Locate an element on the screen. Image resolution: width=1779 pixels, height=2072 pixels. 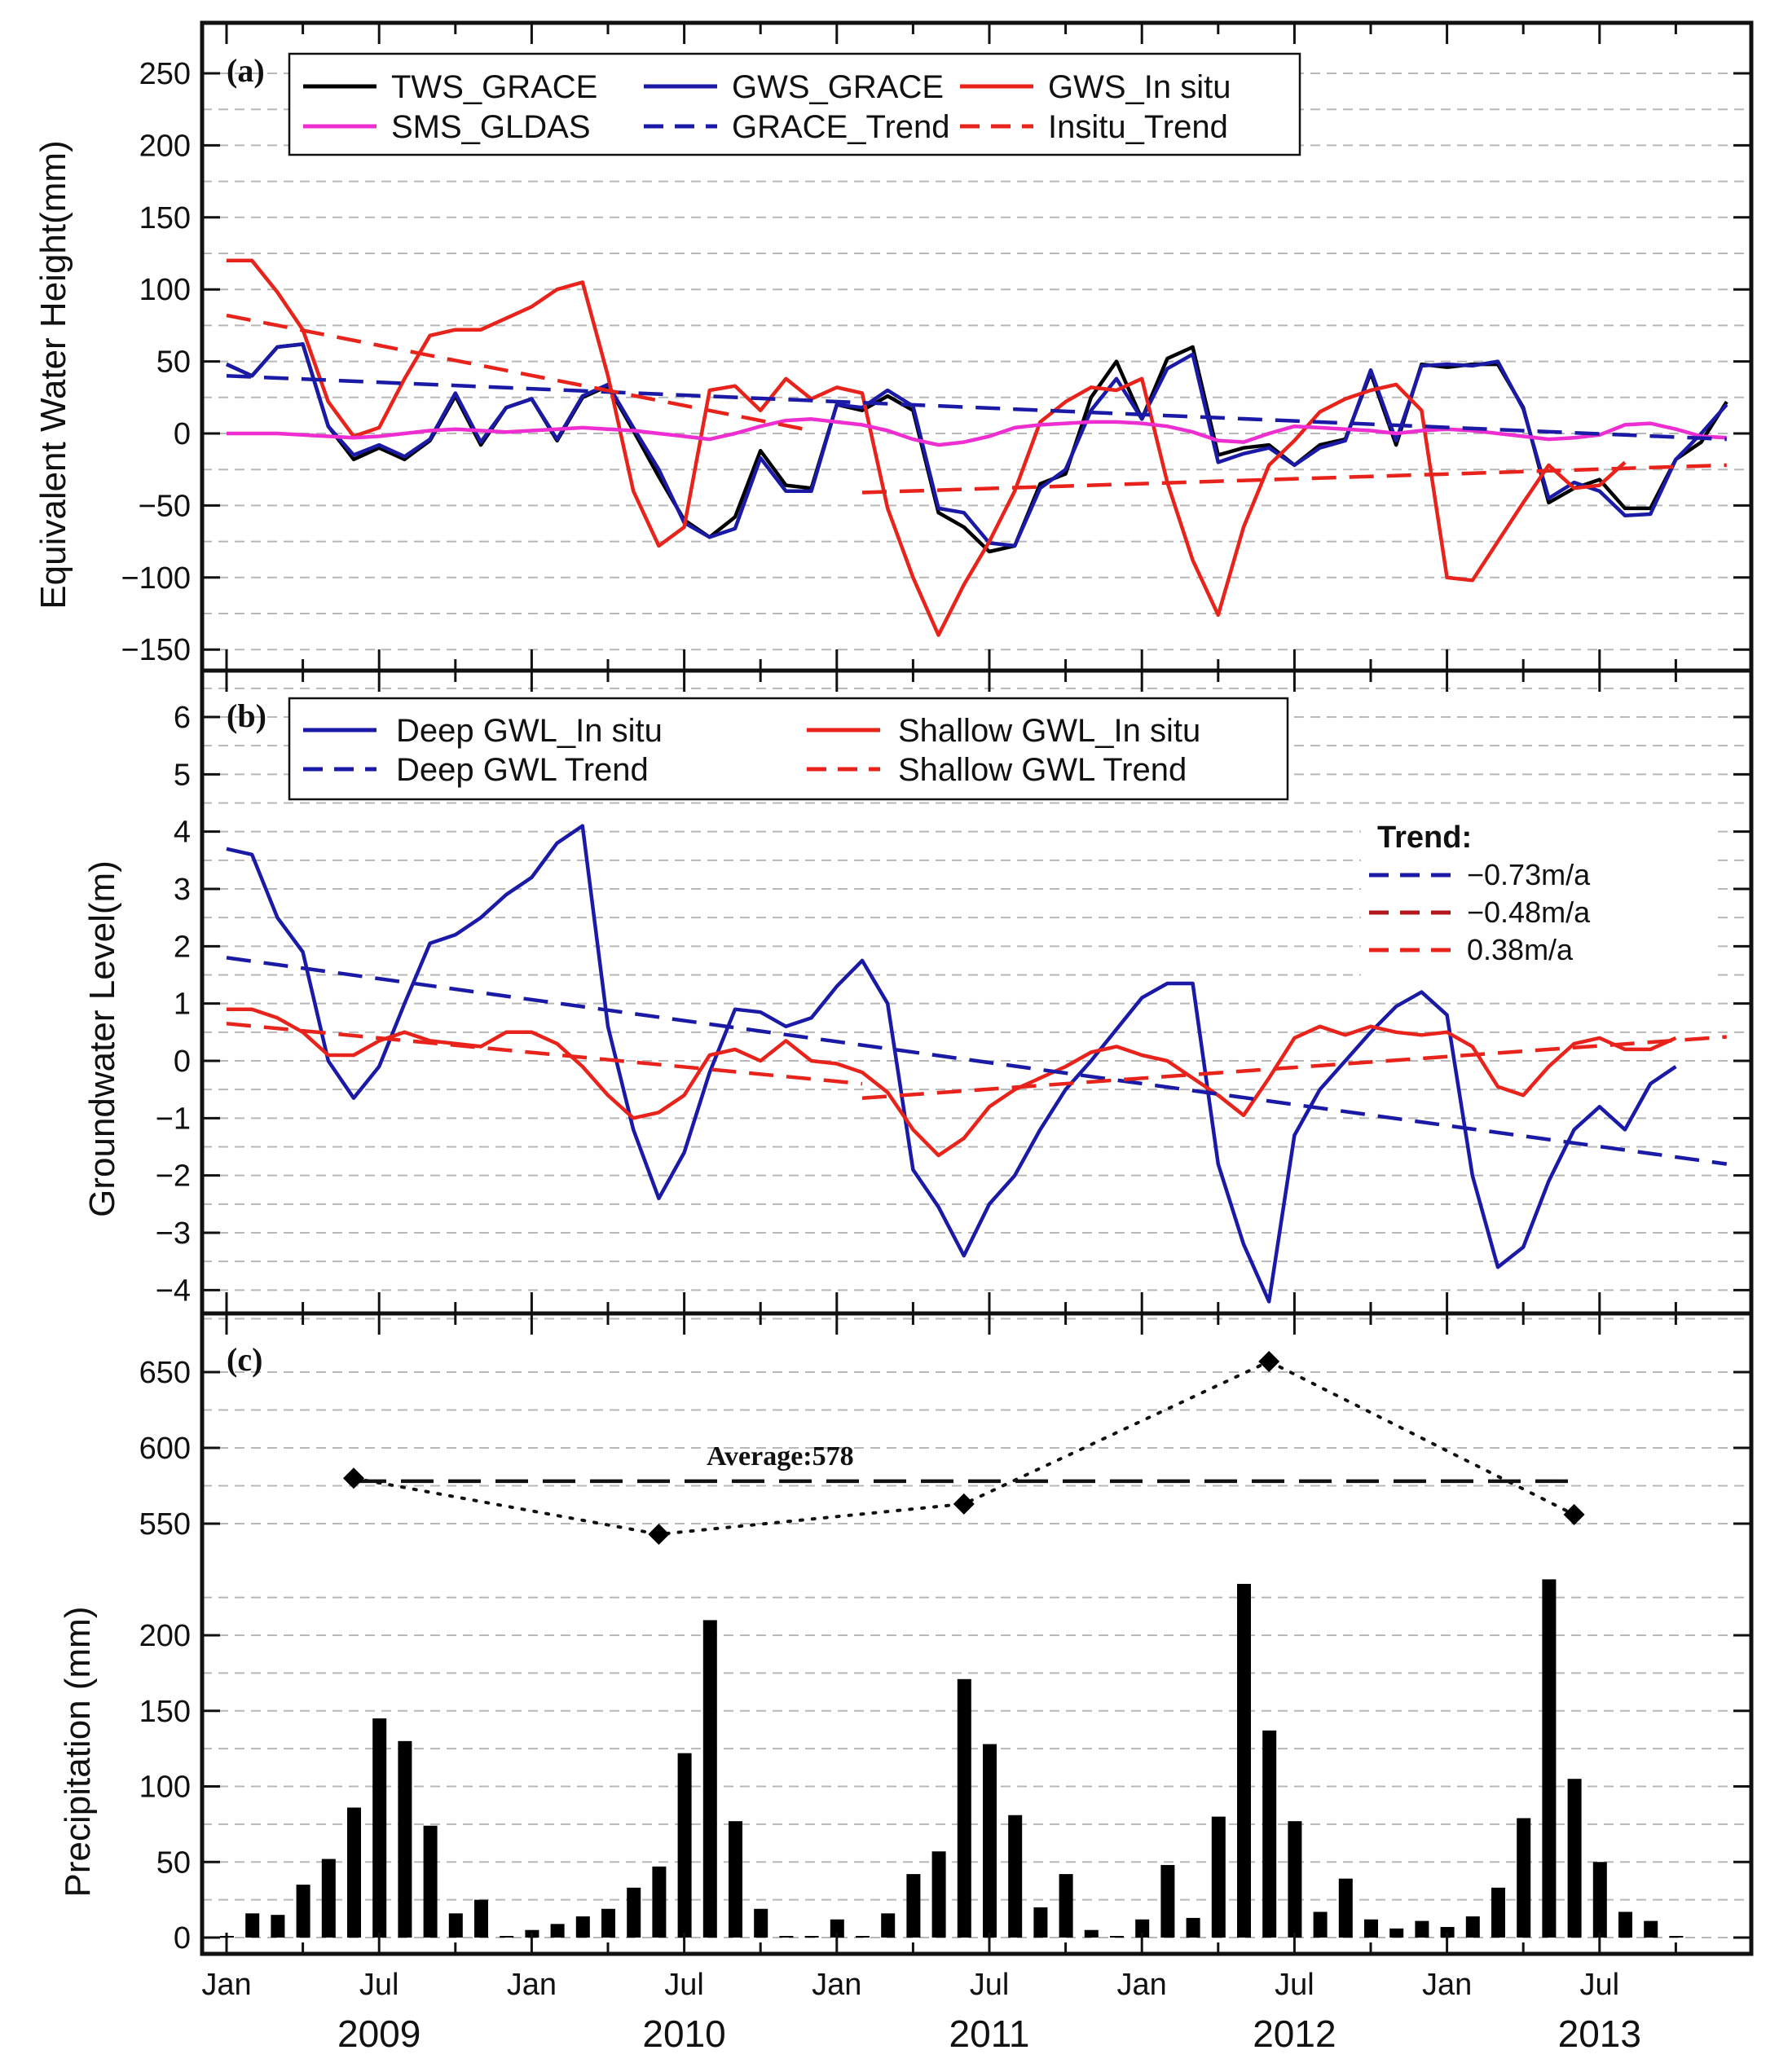
panel-c-bars-y-tick-label: 100 is located at coordinates (165, 1788).